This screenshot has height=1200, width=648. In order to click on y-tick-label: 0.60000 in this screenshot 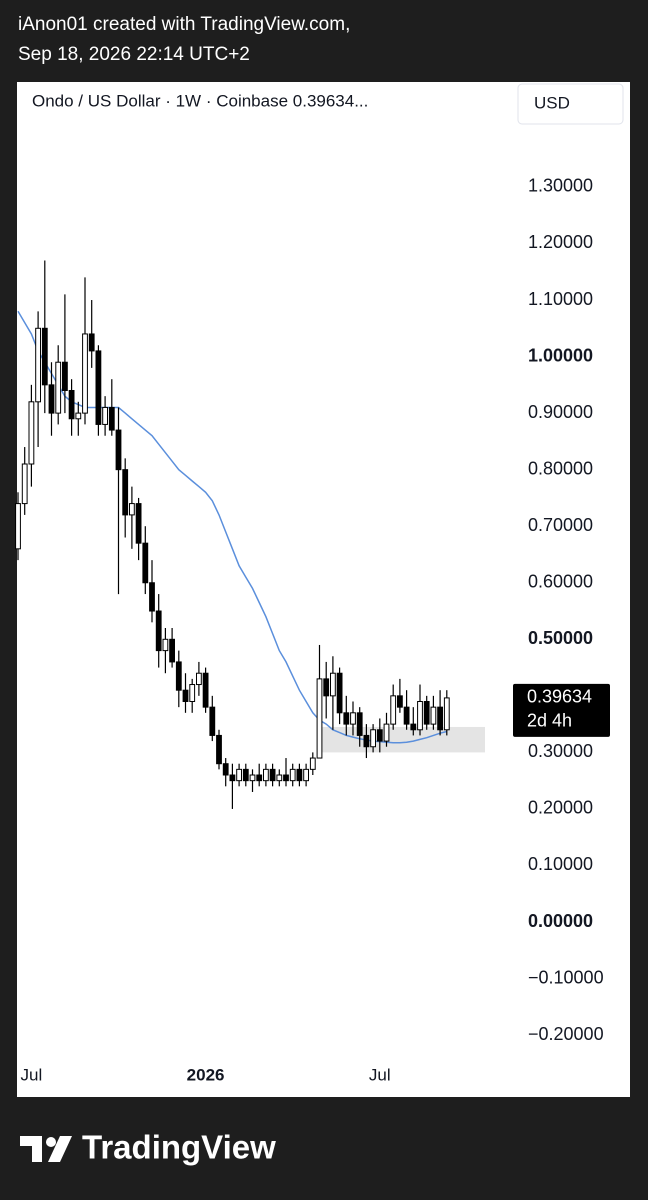, I will do `click(560, 582)`.